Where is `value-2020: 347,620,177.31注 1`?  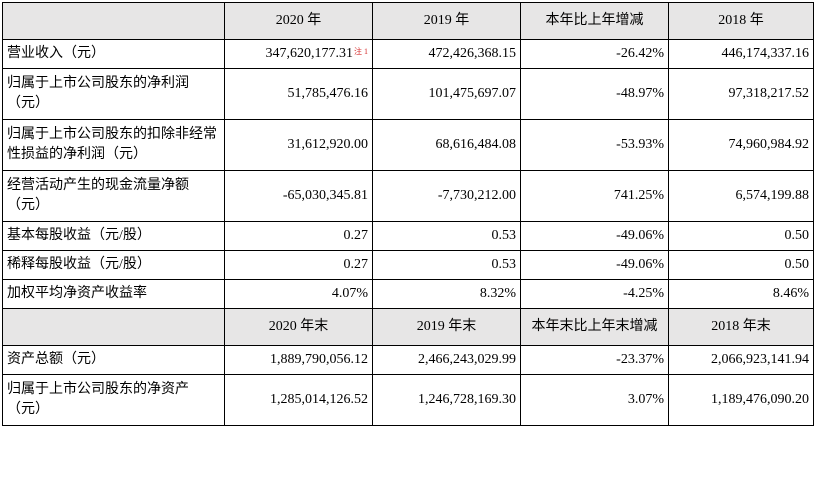
value-2020: 347,620,177.31注 1 is located at coordinates (298, 54).